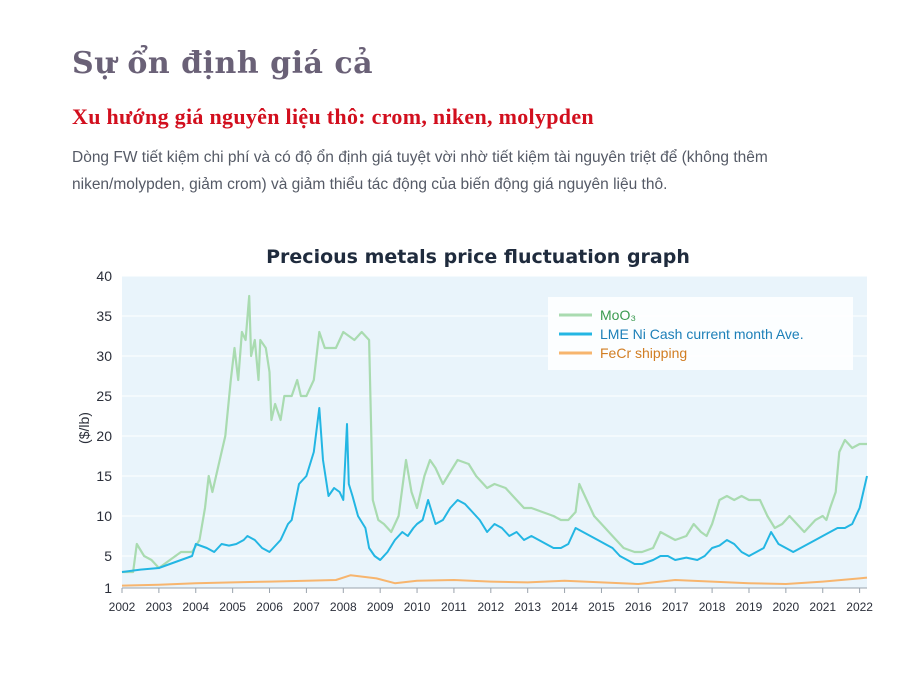  I want to click on x-tick-label: 2006, so click(269, 607).